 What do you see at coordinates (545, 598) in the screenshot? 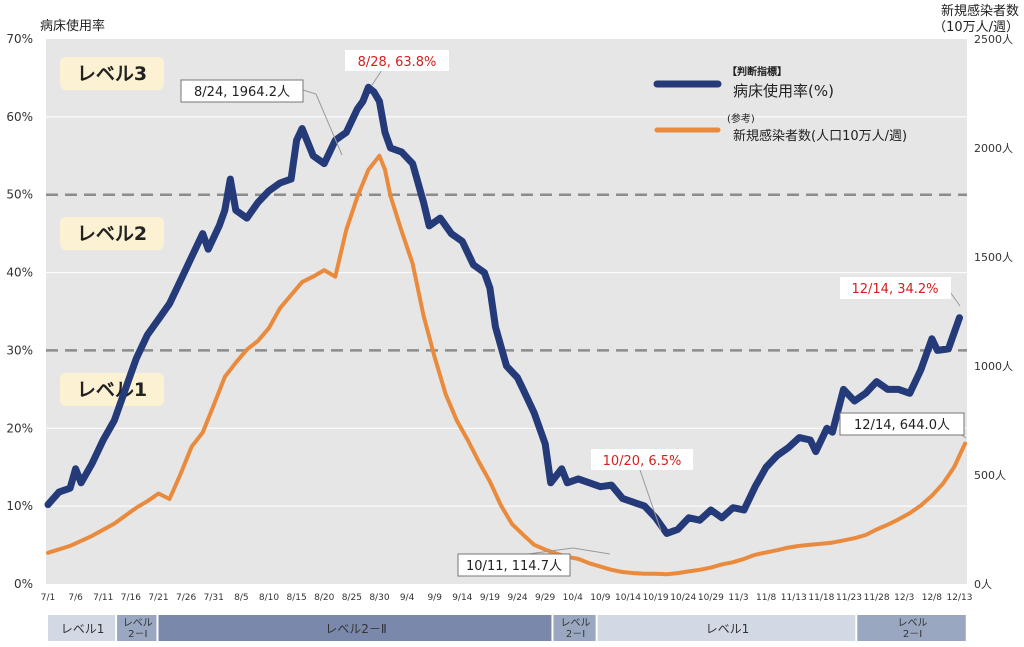
I see `x-tick-label: 9/29` at bounding box center [545, 598].